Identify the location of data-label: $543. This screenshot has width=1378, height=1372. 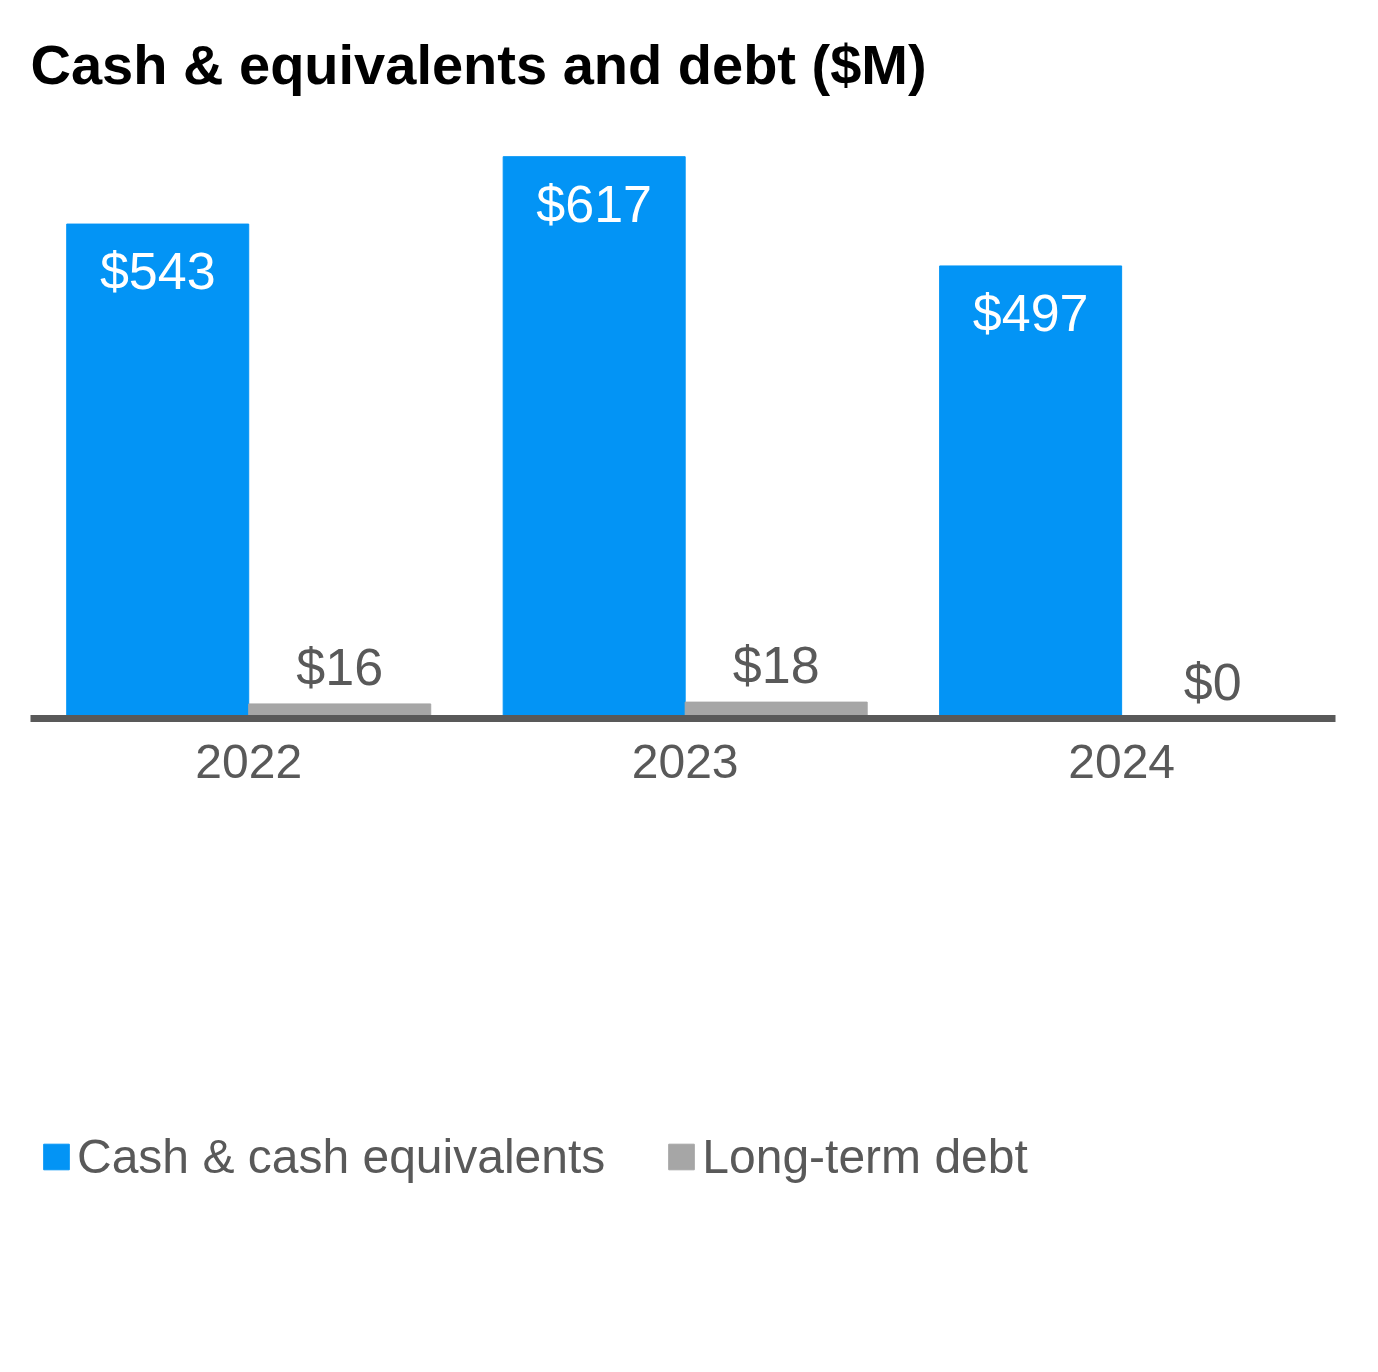
(157, 271).